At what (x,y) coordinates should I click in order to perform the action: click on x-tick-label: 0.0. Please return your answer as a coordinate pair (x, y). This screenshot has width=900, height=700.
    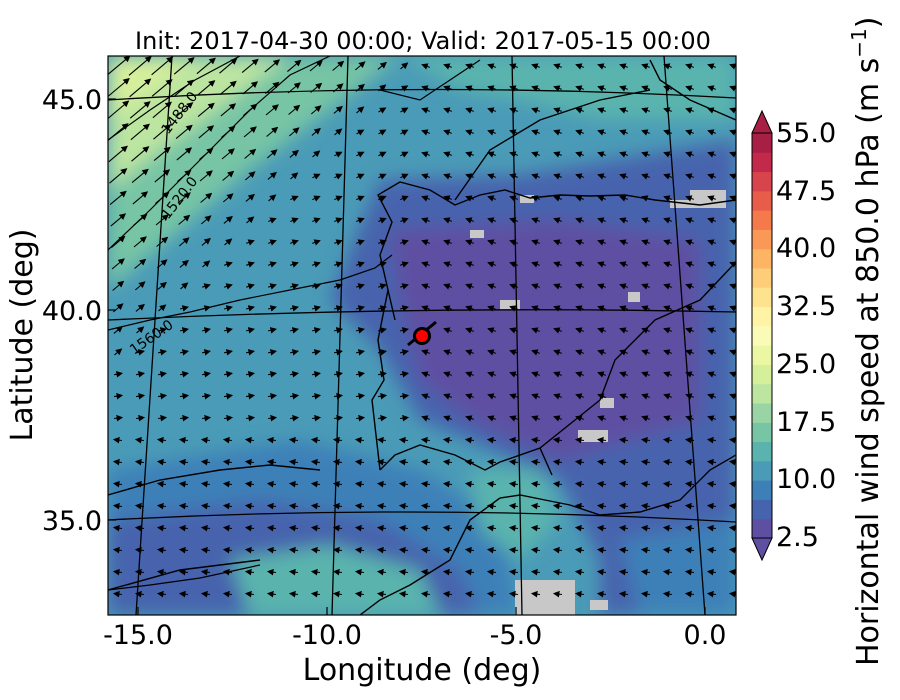
    Looking at the image, I should click on (705, 635).